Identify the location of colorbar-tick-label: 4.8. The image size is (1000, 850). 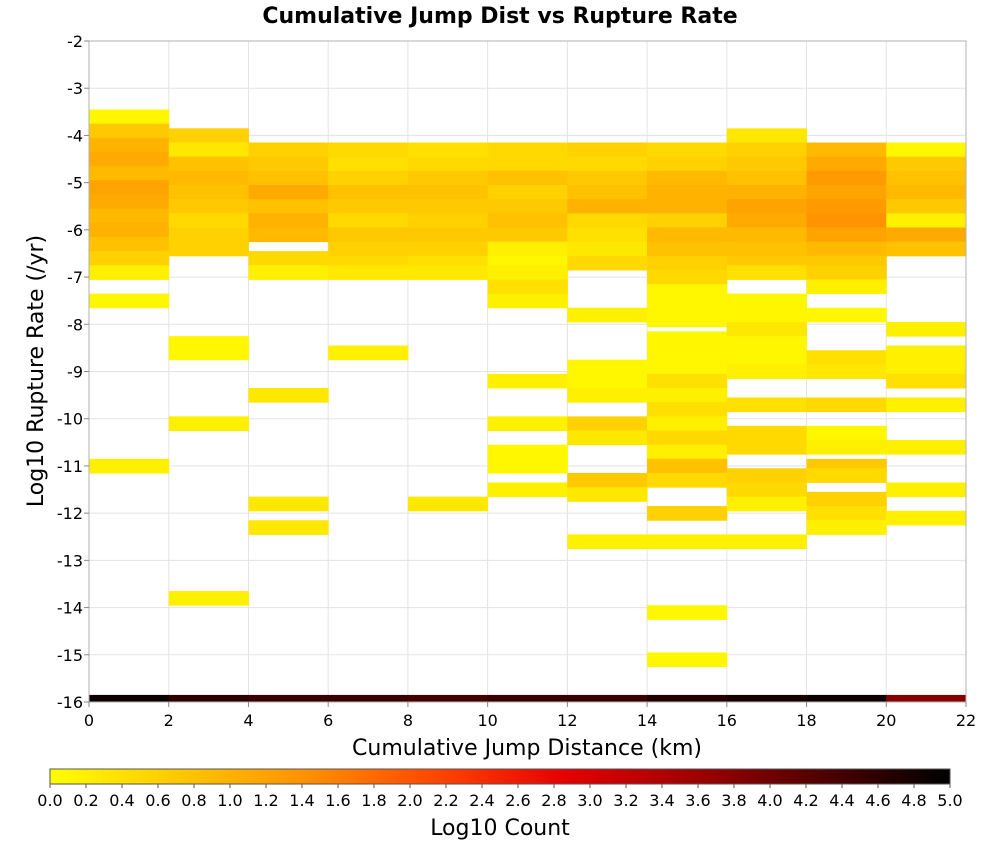
(913, 800).